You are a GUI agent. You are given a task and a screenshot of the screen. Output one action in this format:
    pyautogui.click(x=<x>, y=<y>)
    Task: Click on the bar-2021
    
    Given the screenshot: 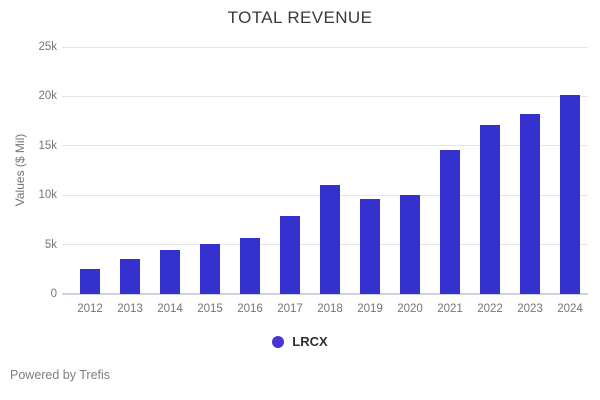 What is the action you would take?
    pyautogui.click(x=450, y=222)
    